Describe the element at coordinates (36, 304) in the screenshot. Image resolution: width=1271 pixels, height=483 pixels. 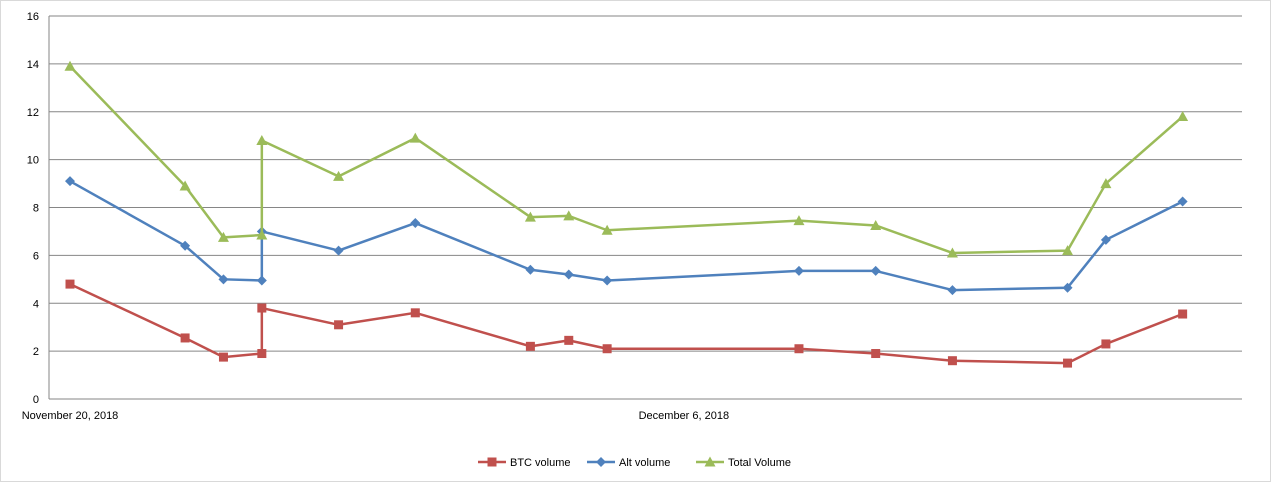
I see `y-tick-label: 4` at that location.